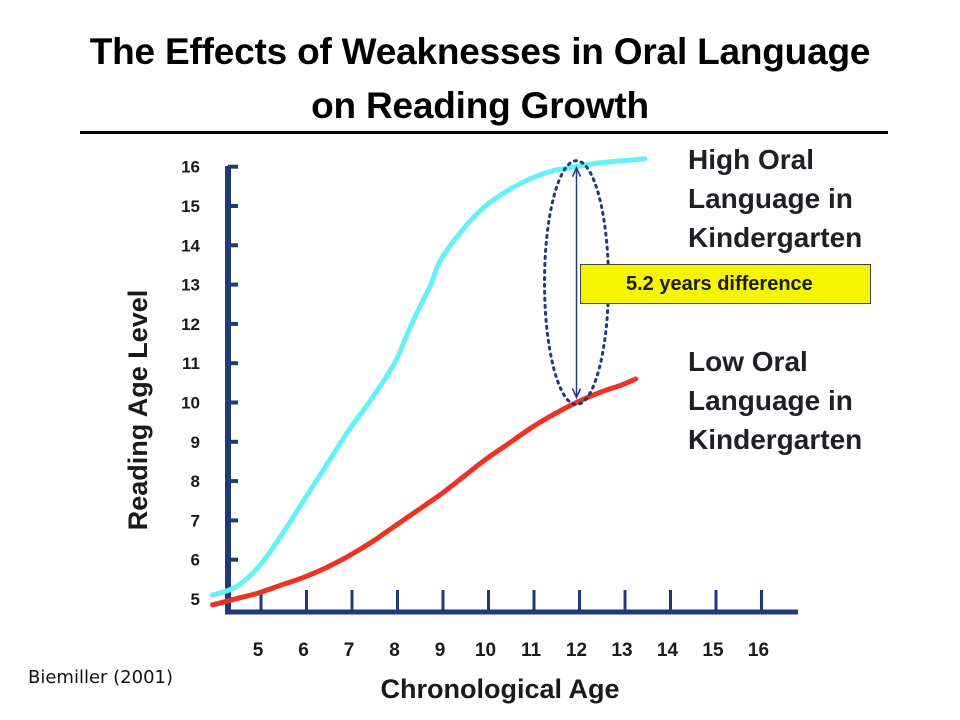 This screenshot has width=960, height=720. What do you see at coordinates (190, 403) in the screenshot?
I see `y-tick-label: 10` at bounding box center [190, 403].